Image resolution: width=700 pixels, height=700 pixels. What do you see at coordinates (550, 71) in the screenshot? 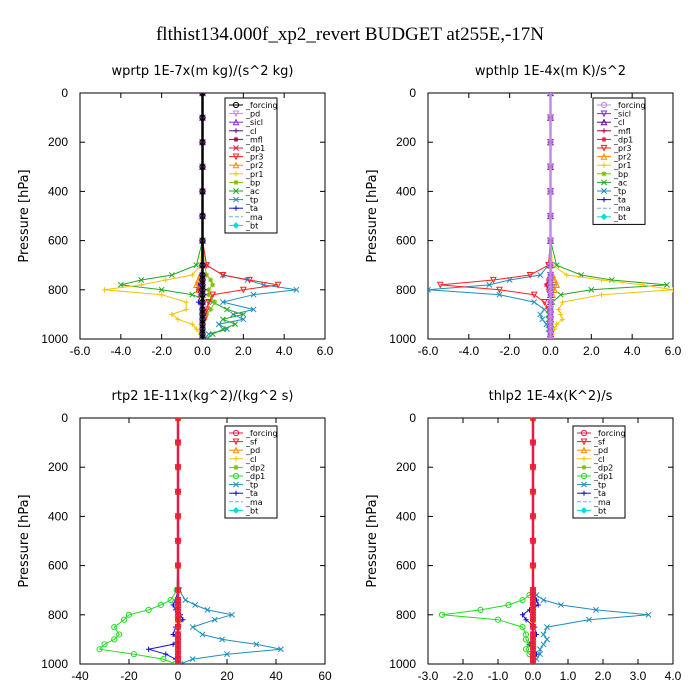
I see `plot-title: wpthlp 1E-4x(m K)/s^2` at bounding box center [550, 71].